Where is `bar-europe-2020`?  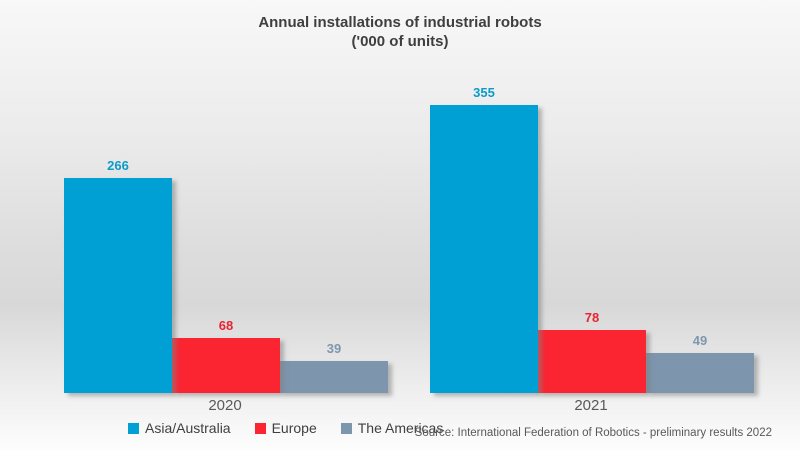
bar-europe-2020 is located at coordinates (226, 365).